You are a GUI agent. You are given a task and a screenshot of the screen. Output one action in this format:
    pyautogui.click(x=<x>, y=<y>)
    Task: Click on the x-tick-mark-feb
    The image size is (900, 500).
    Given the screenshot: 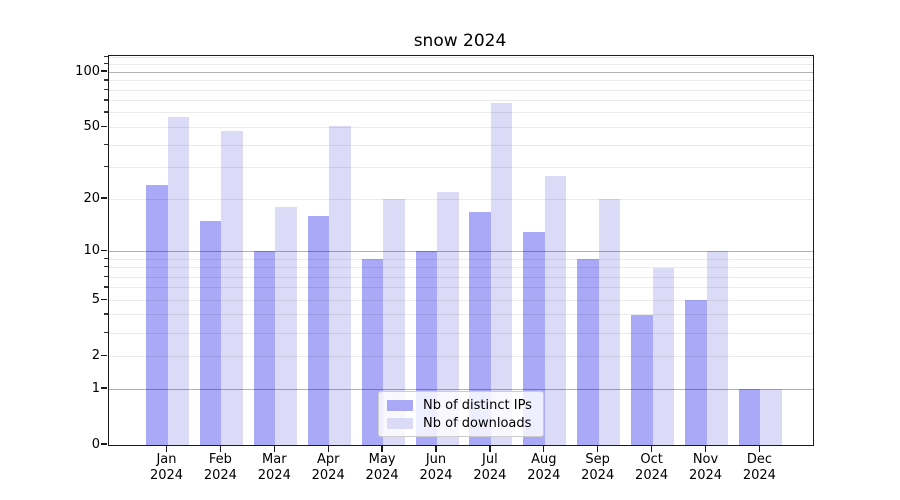 What is the action you would take?
    pyautogui.click(x=220, y=448)
    